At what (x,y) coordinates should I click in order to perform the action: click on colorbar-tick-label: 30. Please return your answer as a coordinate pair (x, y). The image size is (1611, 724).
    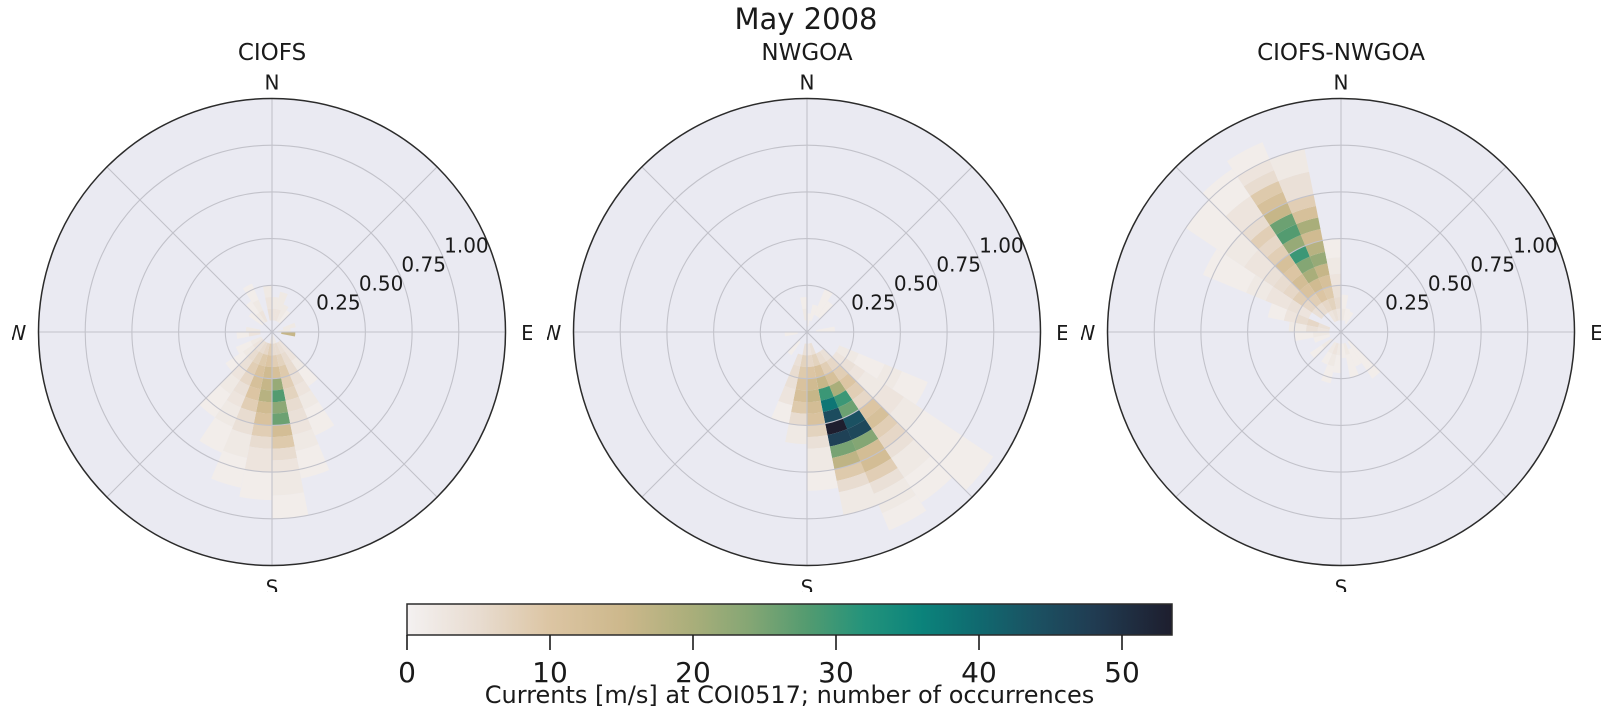
    Looking at the image, I should click on (836, 672).